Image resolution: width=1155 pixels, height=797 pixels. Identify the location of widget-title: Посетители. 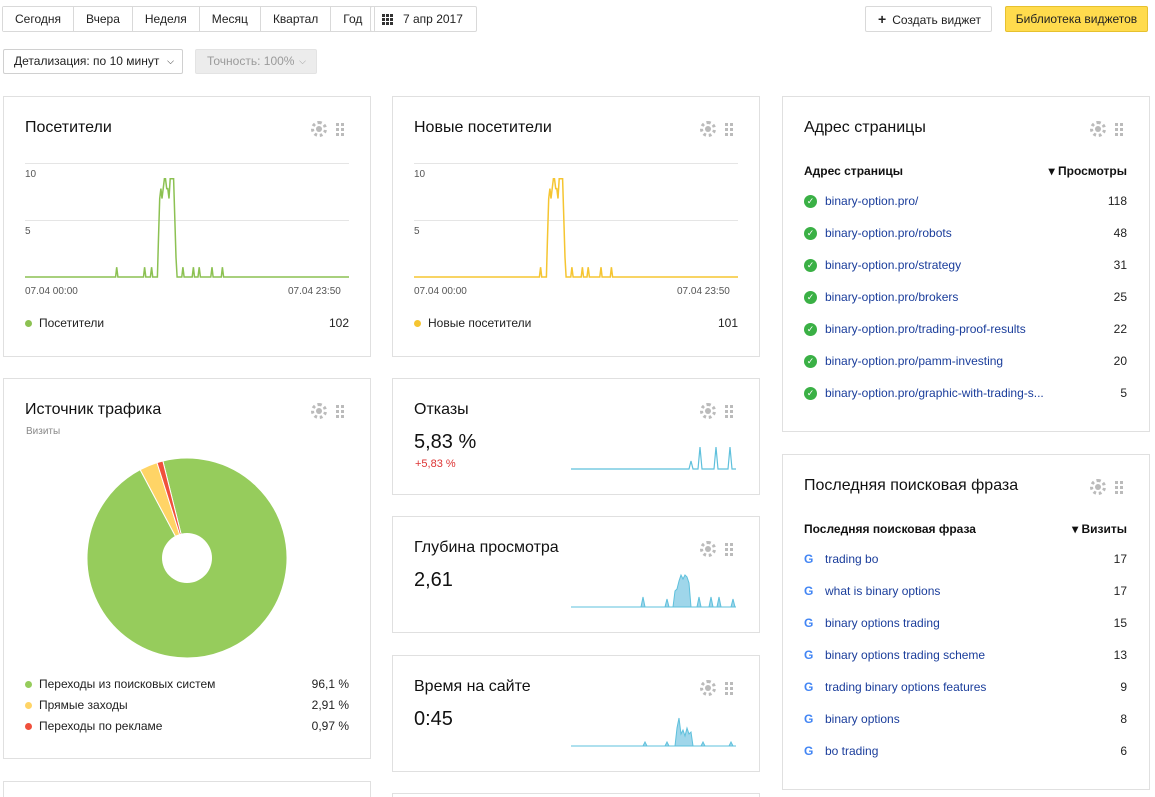
(68, 127).